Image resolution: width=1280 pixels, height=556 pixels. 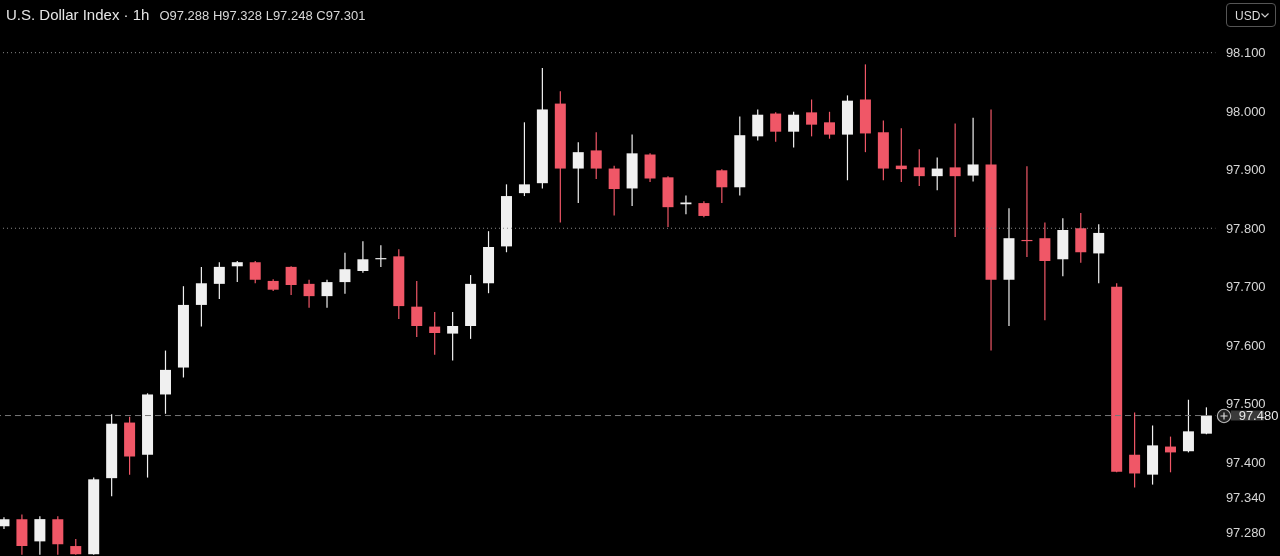 I want to click on y-tick-label: 98.000, so click(x=1245, y=111).